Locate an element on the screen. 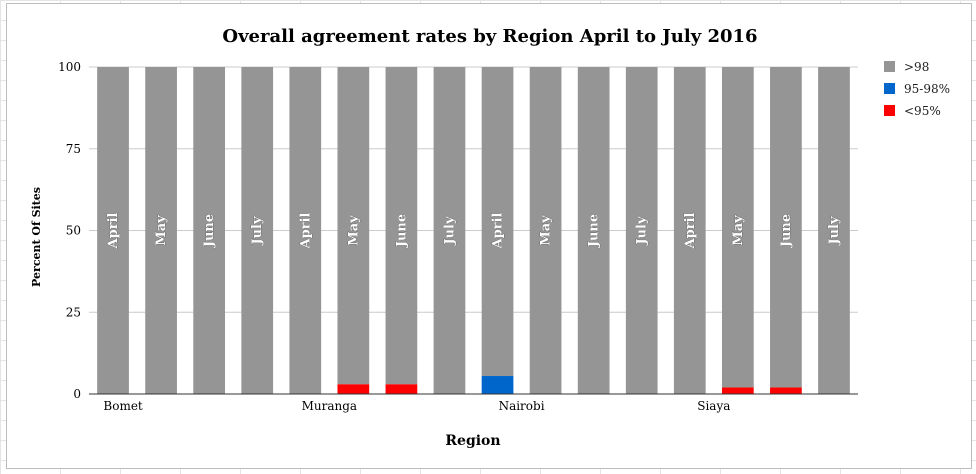 This screenshot has width=976, height=474. x-group-label-1: Muranga is located at coordinates (329, 406).